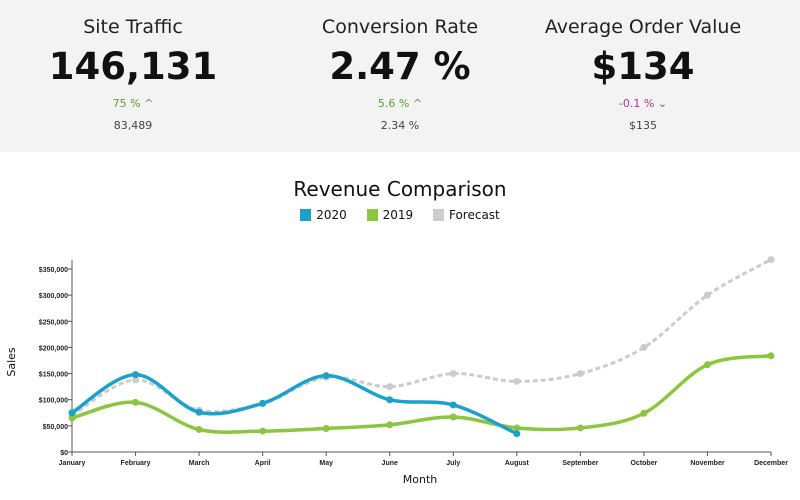 This screenshot has width=800, height=500. Describe the element at coordinates (199, 463) in the screenshot. I see `x-tick-label: March` at that location.